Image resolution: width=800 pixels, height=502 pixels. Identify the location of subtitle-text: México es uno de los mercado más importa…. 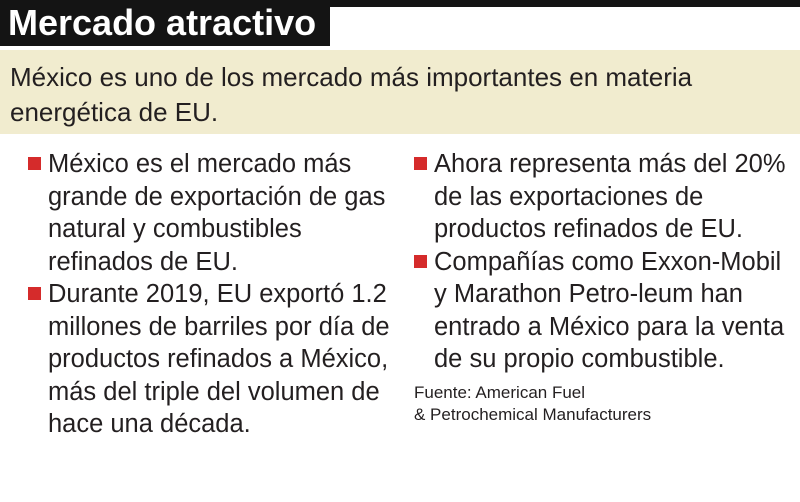
(351, 94).